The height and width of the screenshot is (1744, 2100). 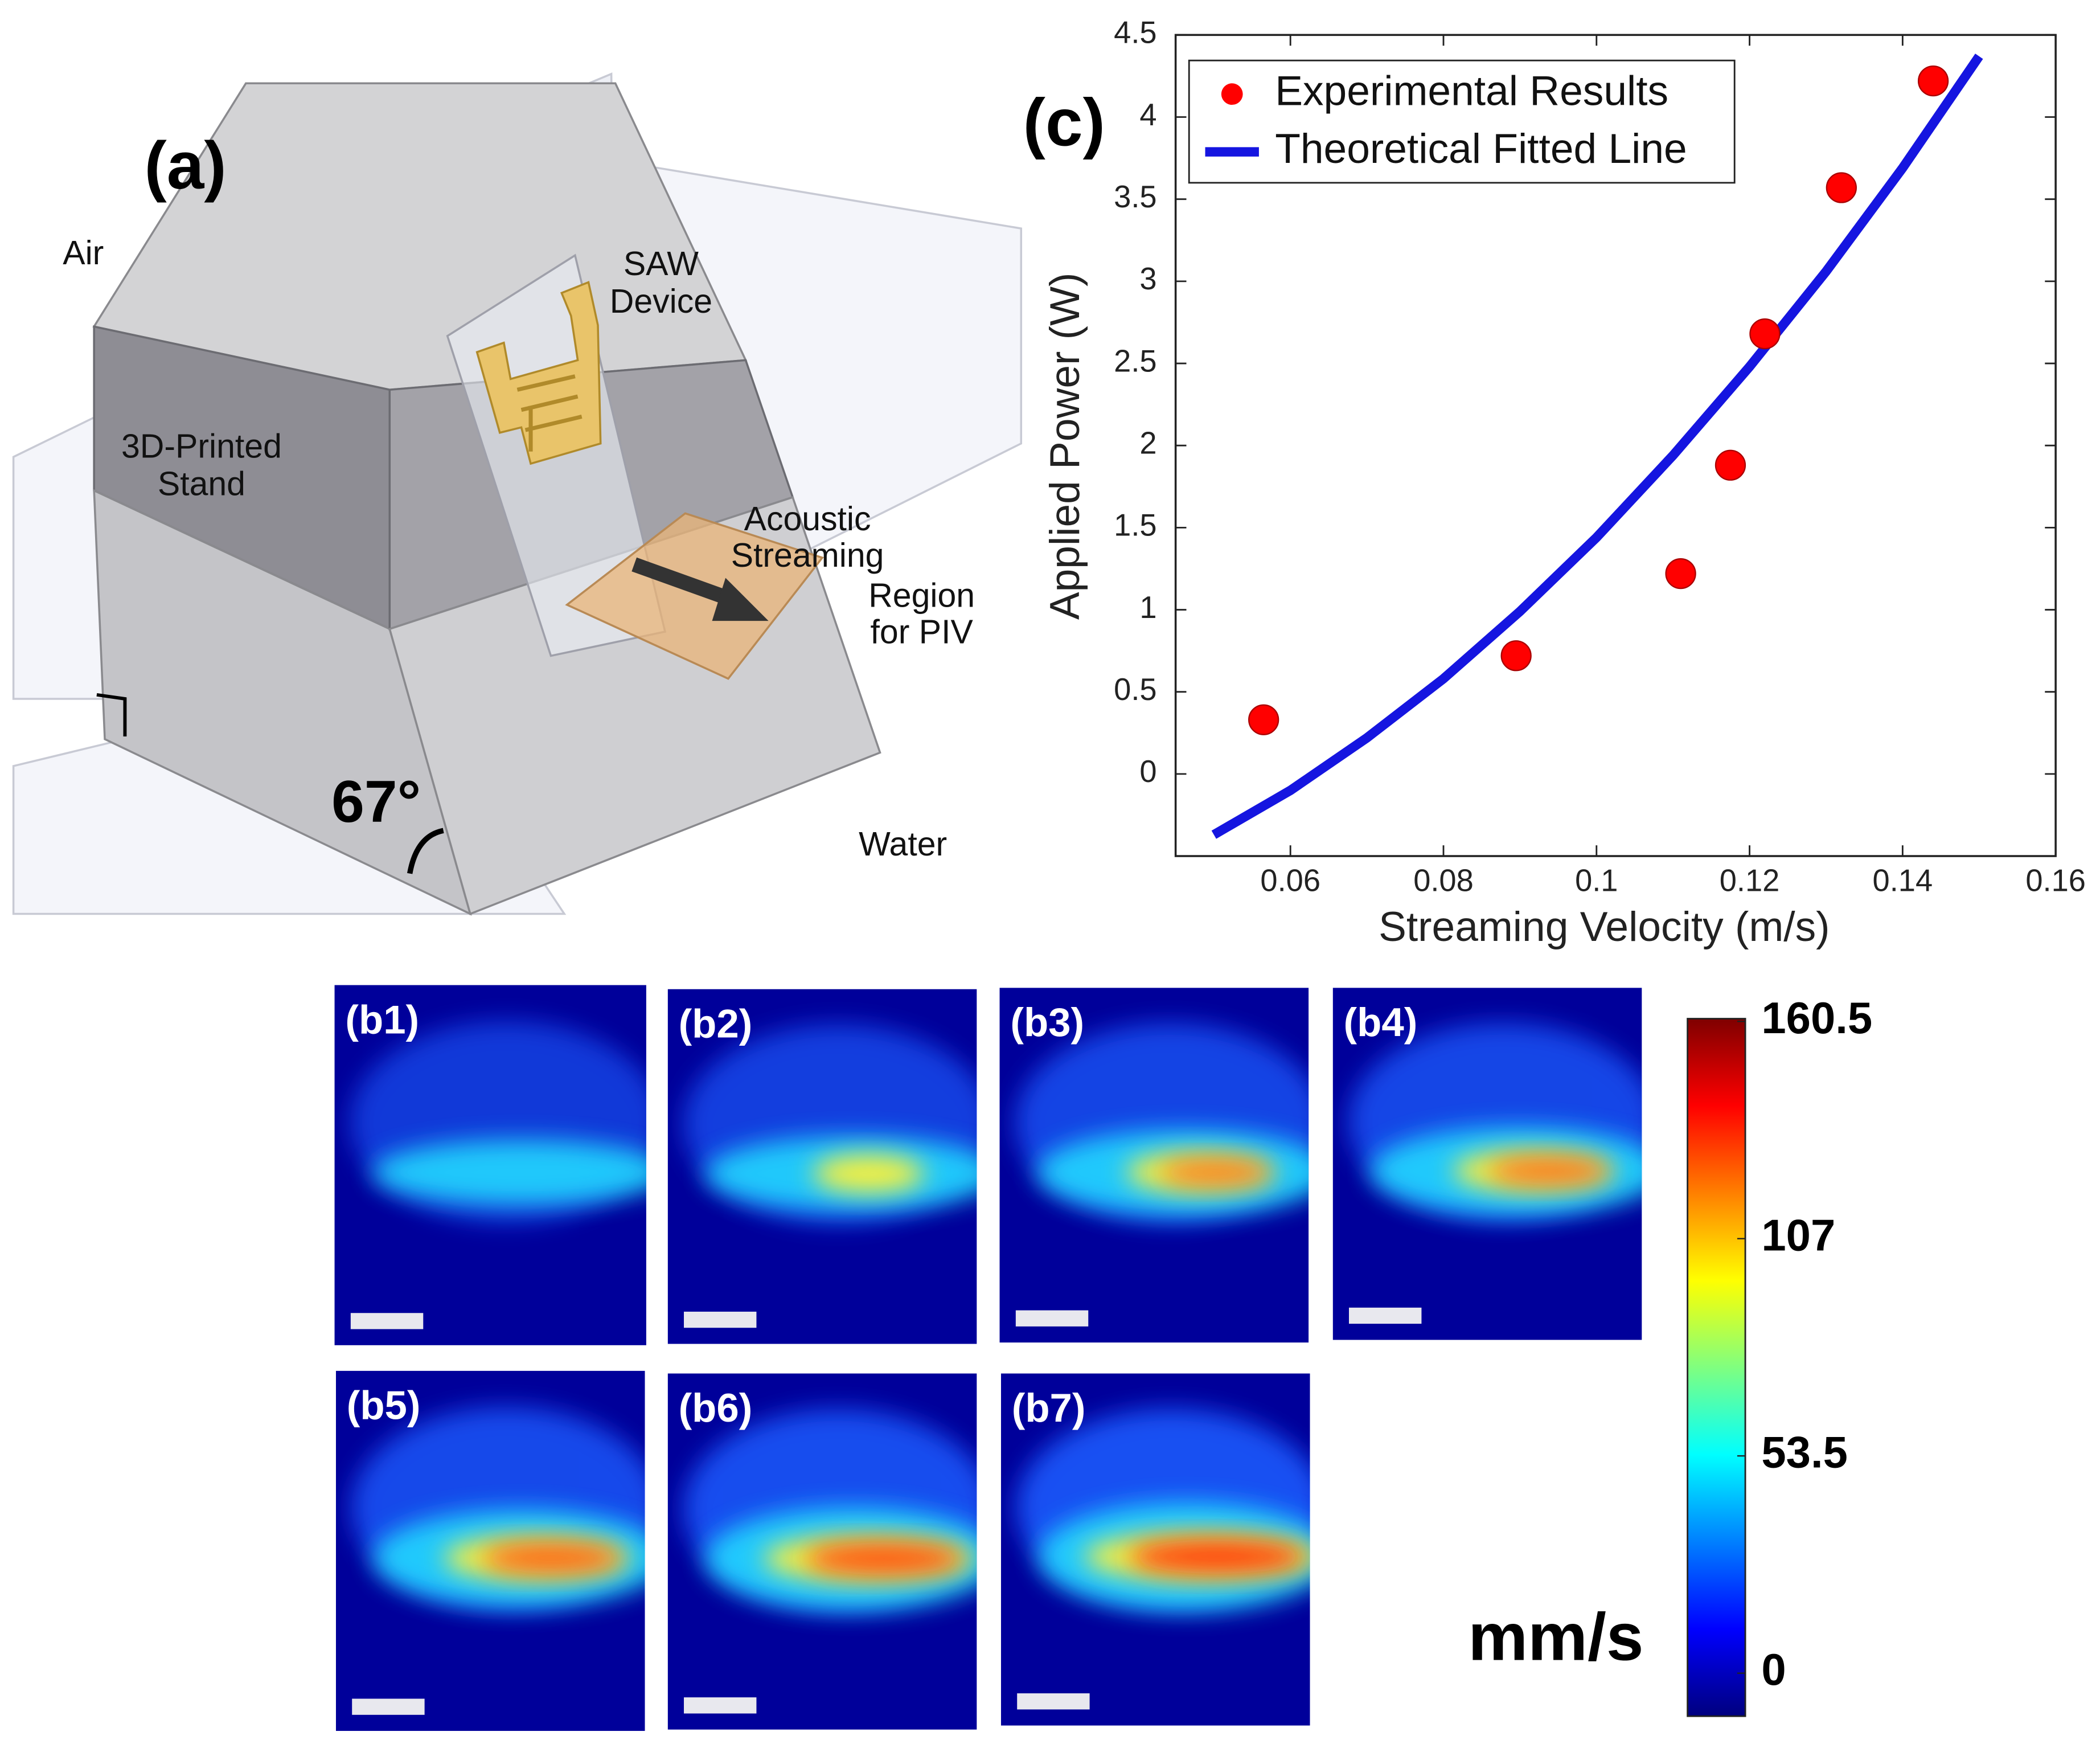 I want to click on stand-label: 3D-Printed, so click(x=201, y=446).